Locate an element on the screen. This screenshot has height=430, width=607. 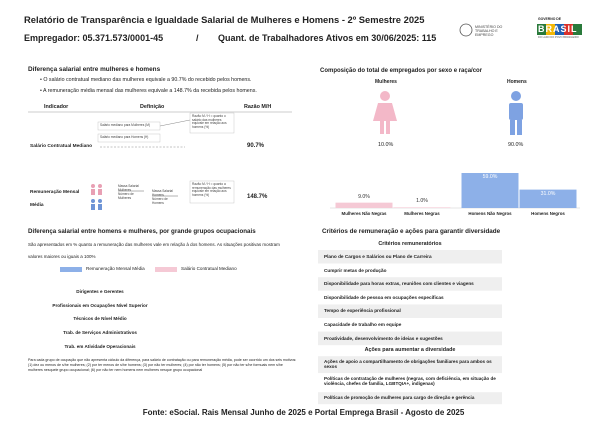
ministry-emblem is located at coordinates (466, 30).